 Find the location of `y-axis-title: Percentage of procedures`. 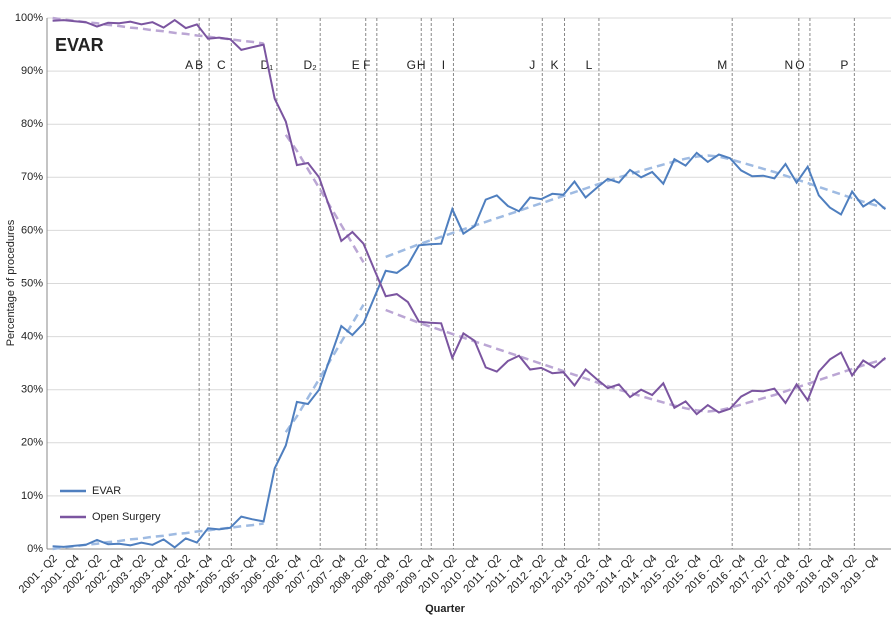

y-axis-title: Percentage of procedures is located at coordinates (11, 282).